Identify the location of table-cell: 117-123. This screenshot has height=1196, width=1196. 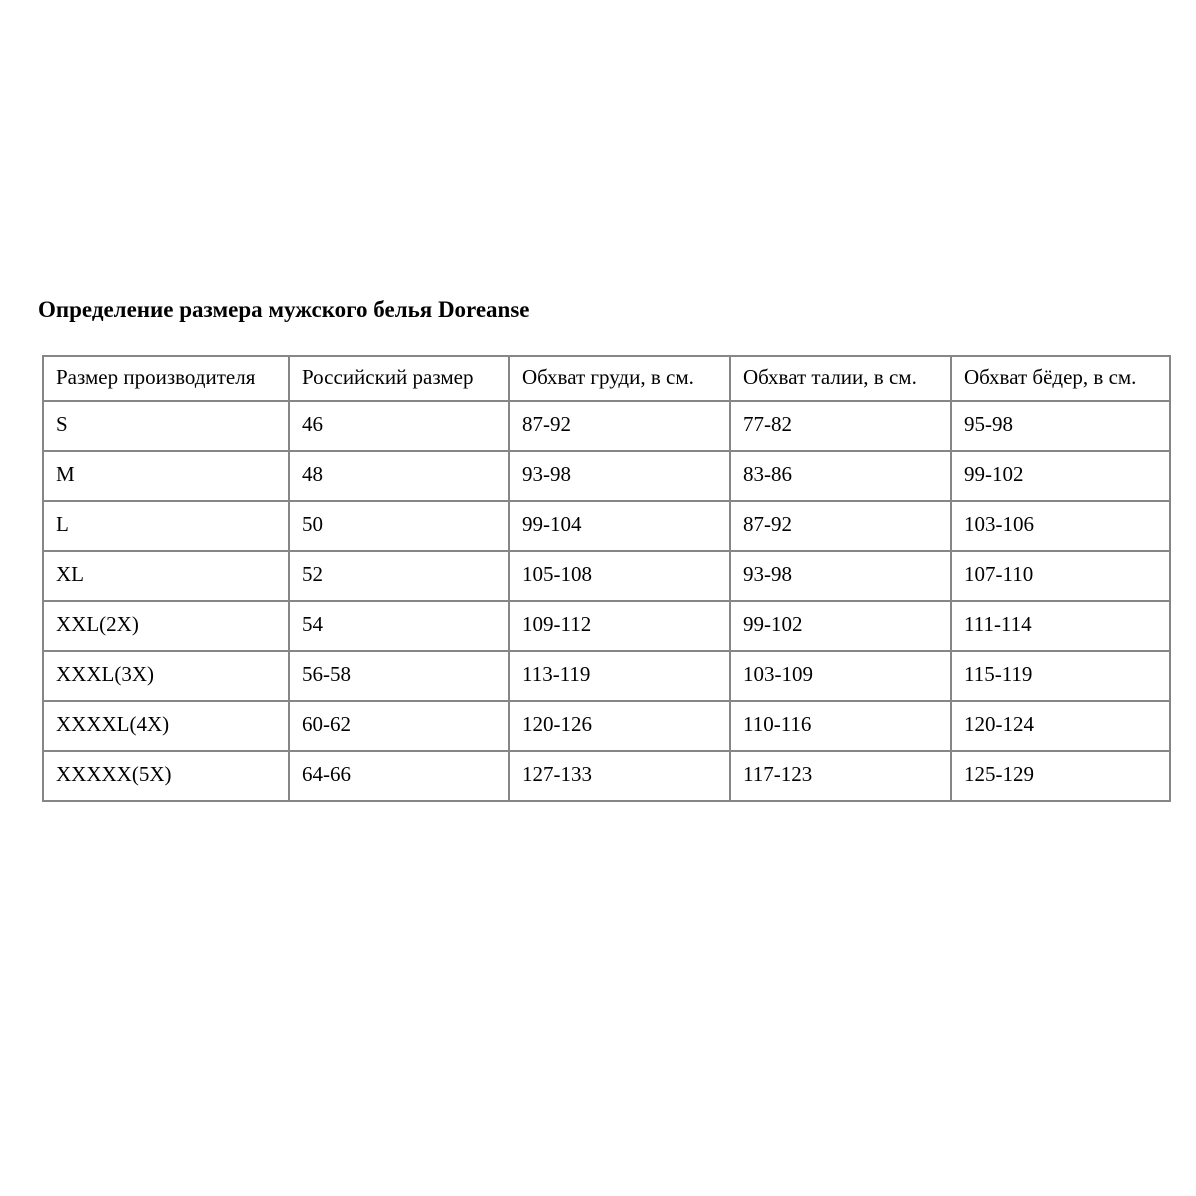
(840, 776).